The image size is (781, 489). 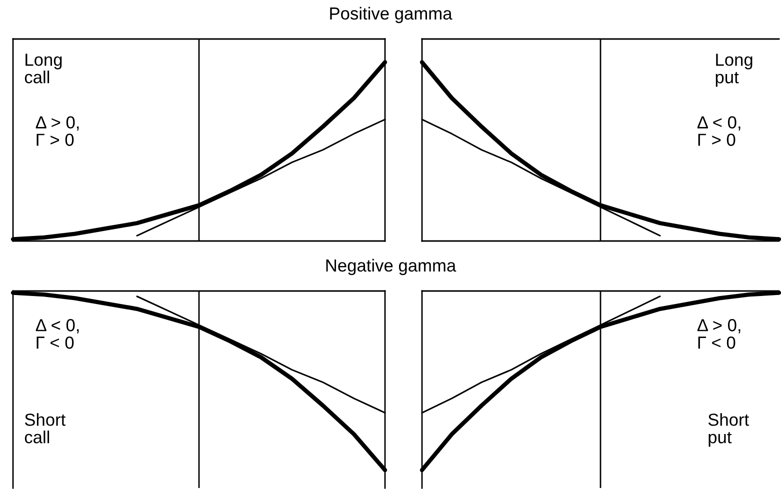 What do you see at coordinates (718, 131) in the screenshot?
I see `annotation: Δ < 0, Γ > 0` at bounding box center [718, 131].